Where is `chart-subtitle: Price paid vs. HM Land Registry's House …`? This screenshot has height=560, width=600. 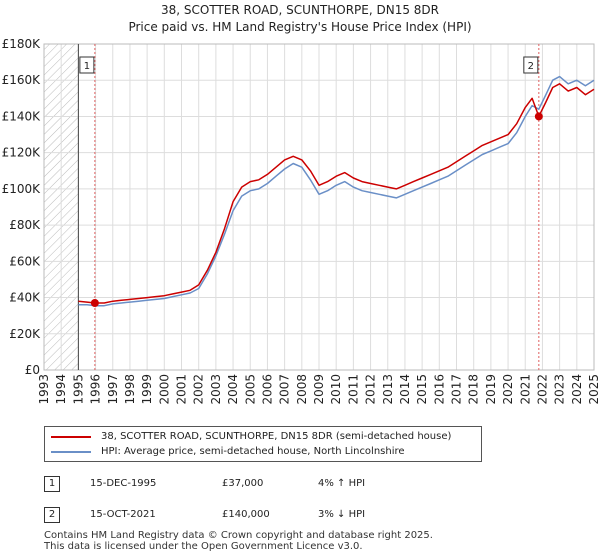
chart-subtitle: Price paid vs. HM Land Registry's House … is located at coordinates (300, 27).